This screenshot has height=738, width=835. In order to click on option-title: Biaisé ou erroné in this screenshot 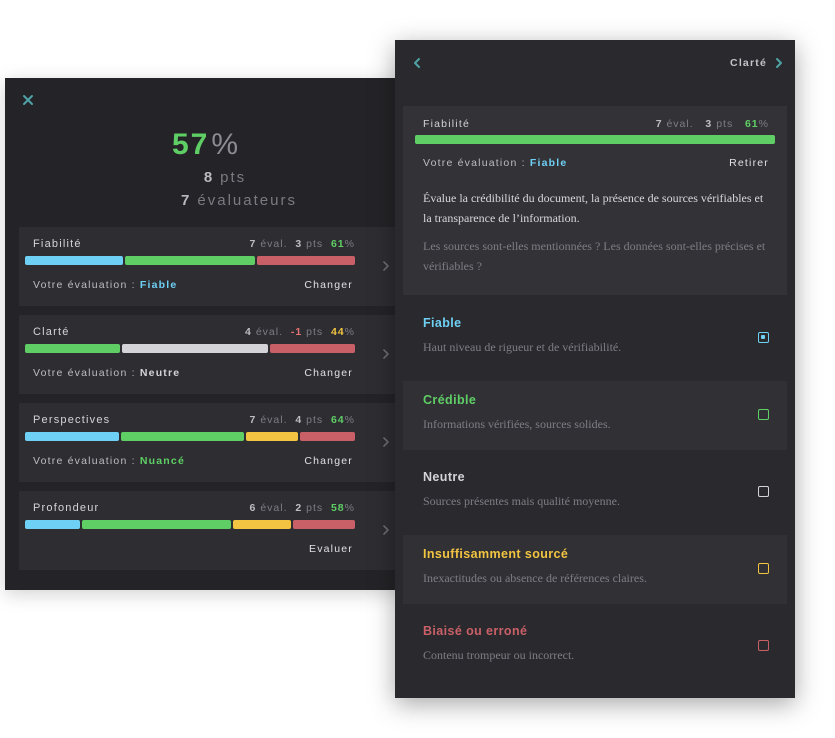, I will do `click(475, 631)`.